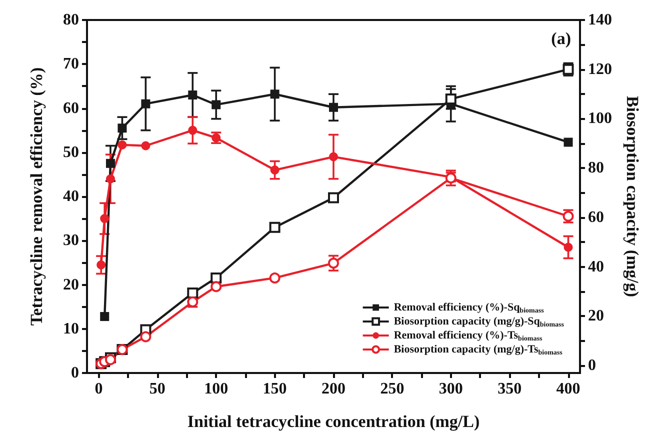 Image resolution: width=659 pixels, height=443 pixels. Describe the element at coordinates (334, 389) in the screenshot. I see `x-tick-label: 200` at that location.